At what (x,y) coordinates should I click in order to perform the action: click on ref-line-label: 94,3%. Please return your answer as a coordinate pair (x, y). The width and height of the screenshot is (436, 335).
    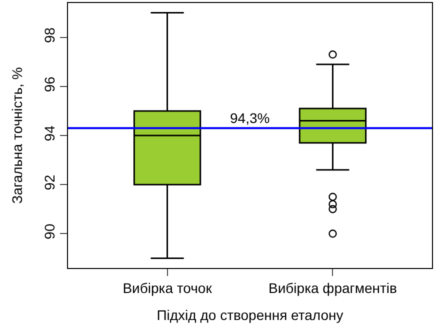
    Looking at the image, I should click on (250, 118).